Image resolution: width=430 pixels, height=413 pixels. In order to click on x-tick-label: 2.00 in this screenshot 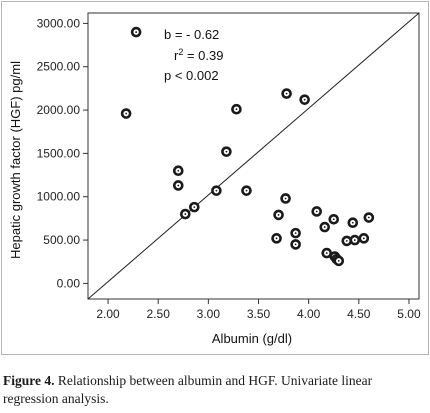, I will do `click(108, 314)`.